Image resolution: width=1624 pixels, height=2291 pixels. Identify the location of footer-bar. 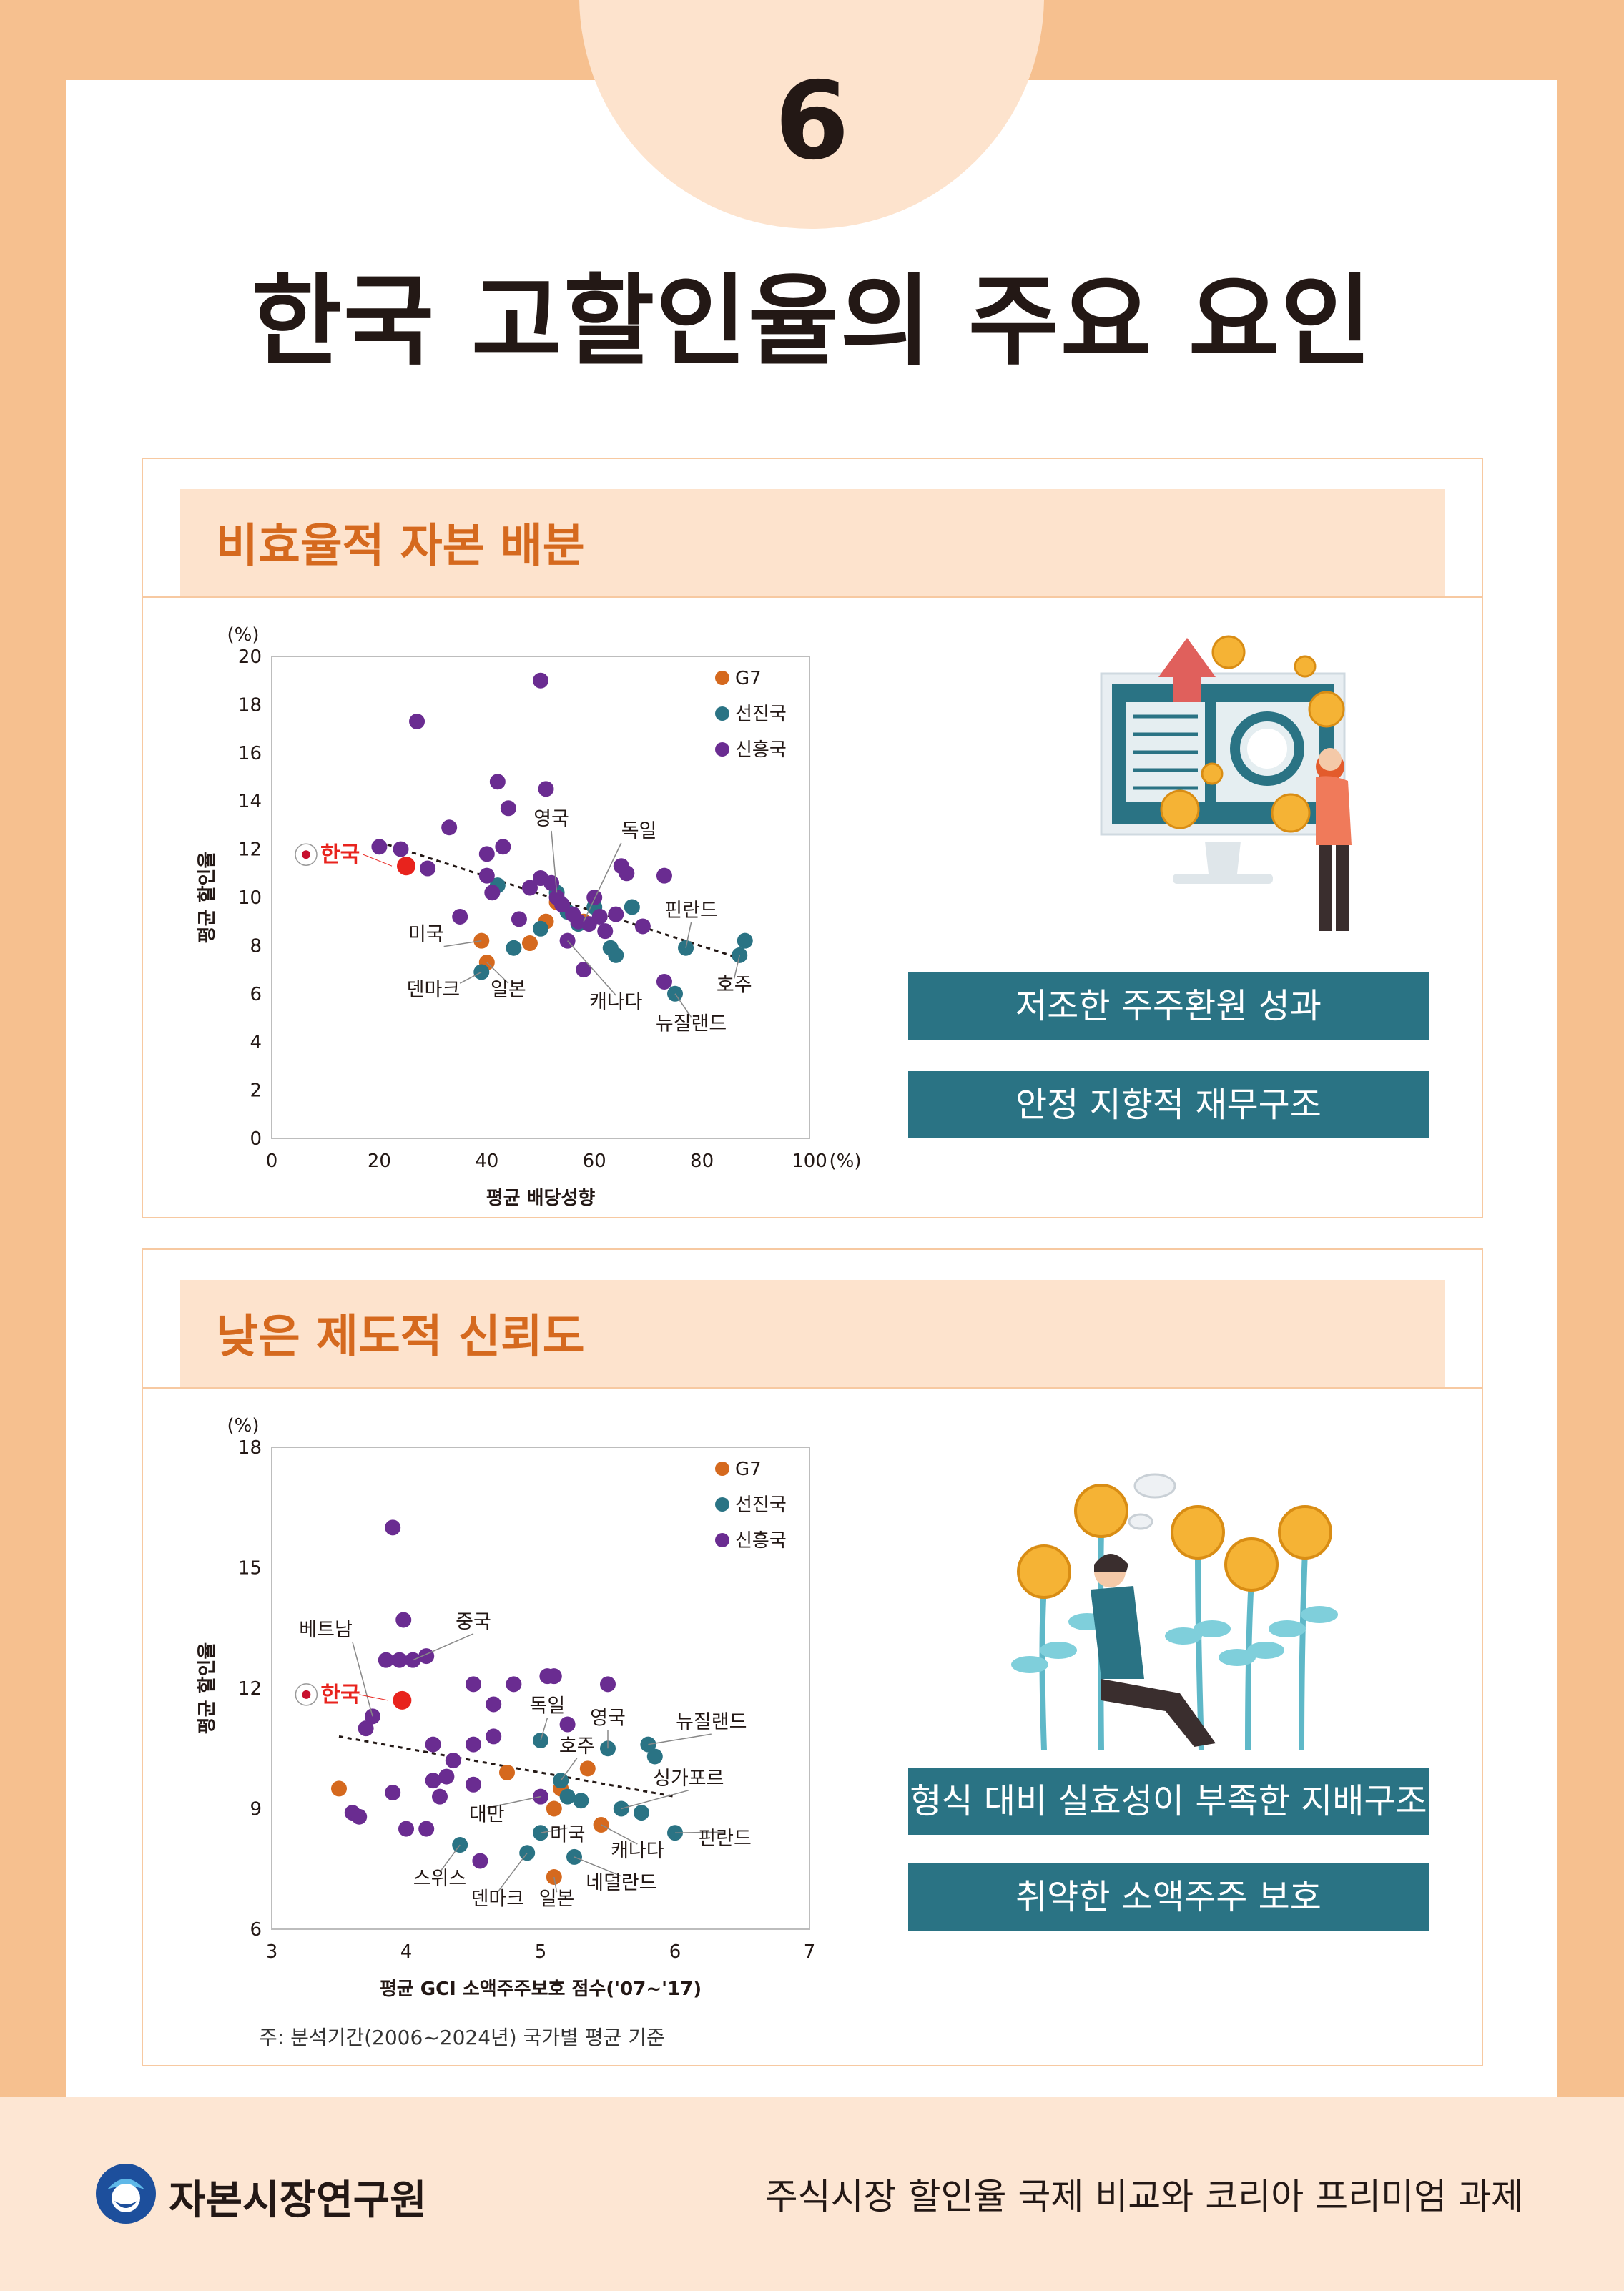
(812, 2194).